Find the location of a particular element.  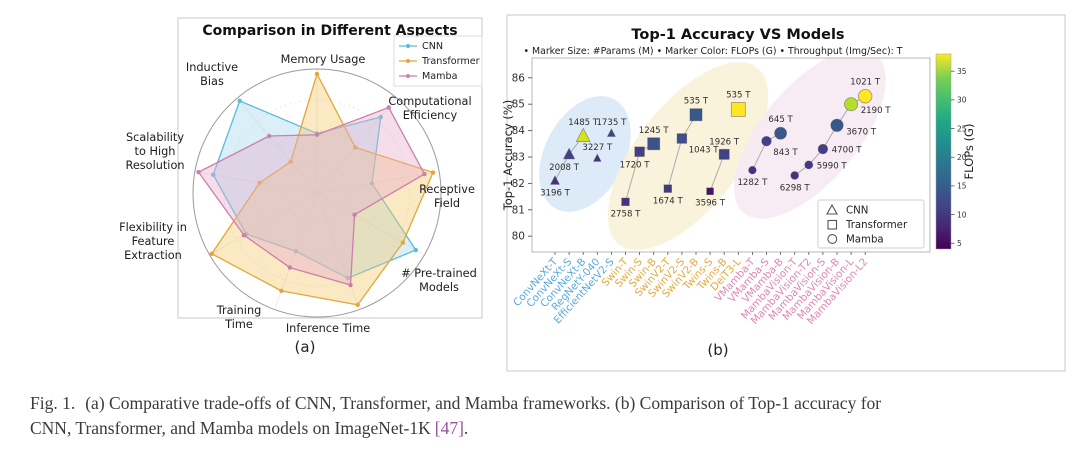

flops-colorbar is located at coordinates (943, 151).